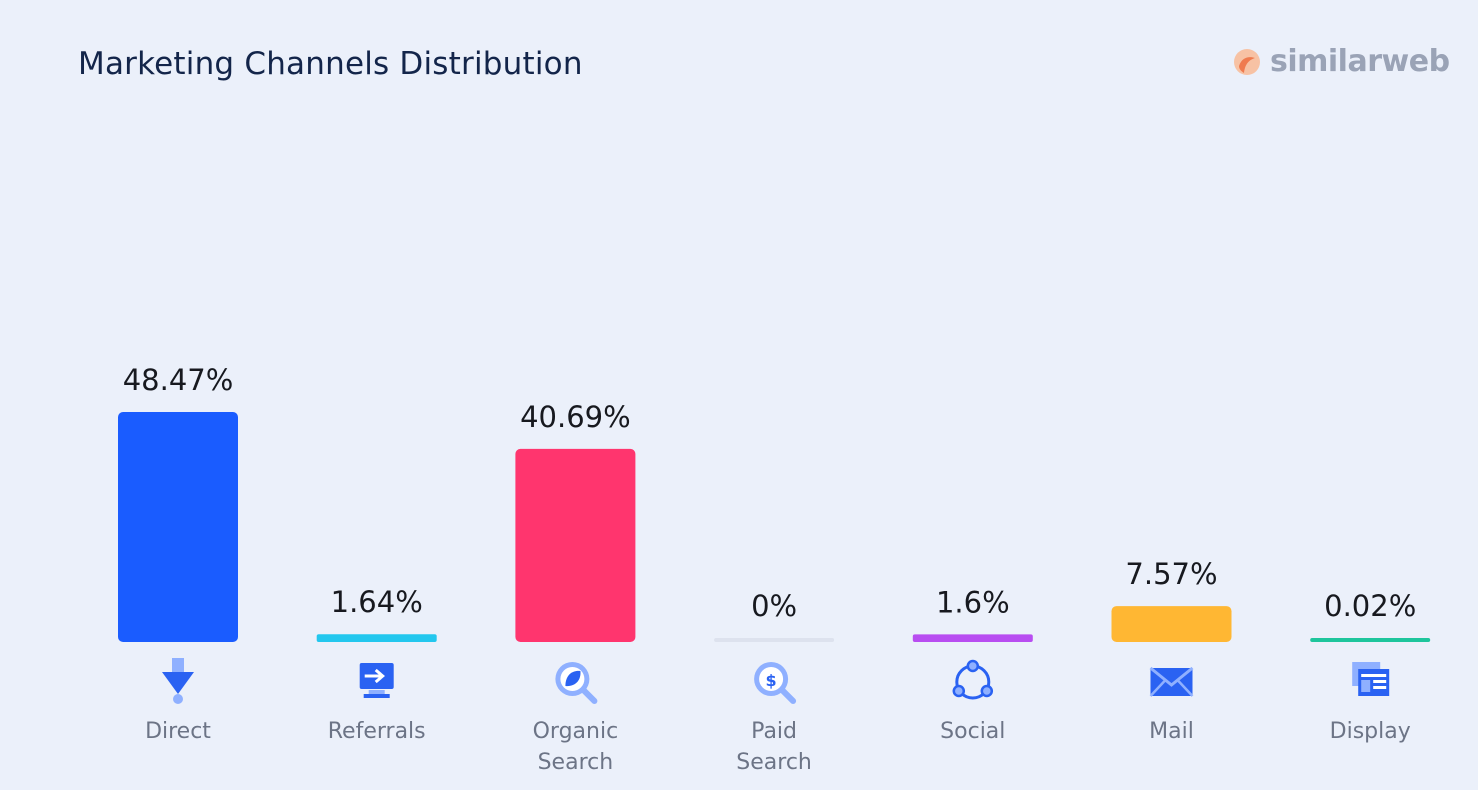 The image size is (1478, 790). What do you see at coordinates (1171, 731) in the screenshot?
I see `category-label: Mail` at bounding box center [1171, 731].